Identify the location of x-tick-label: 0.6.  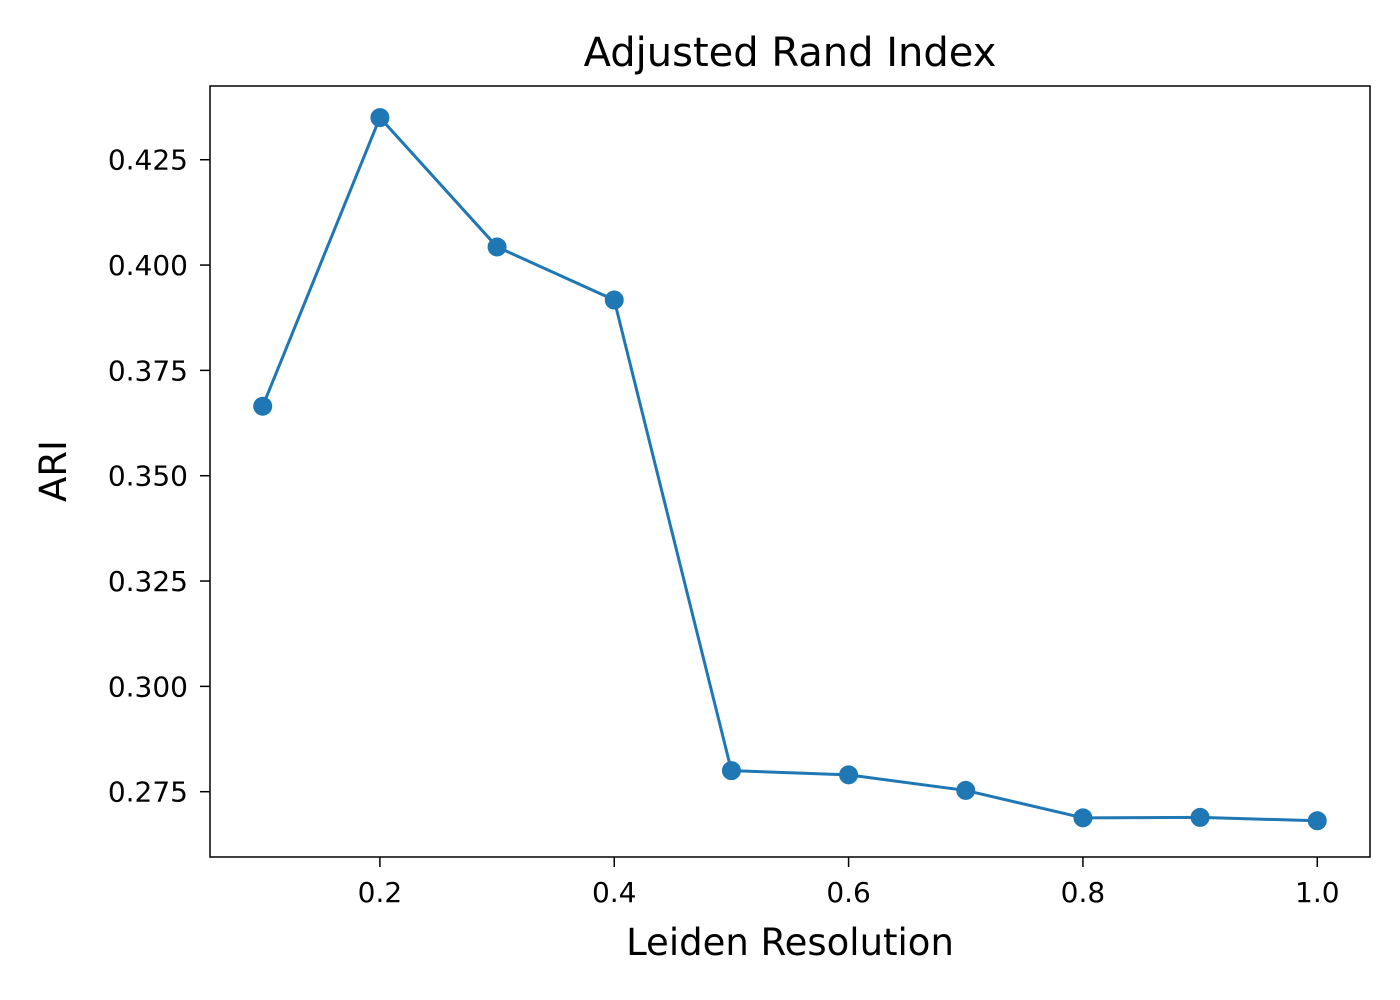
(848, 892).